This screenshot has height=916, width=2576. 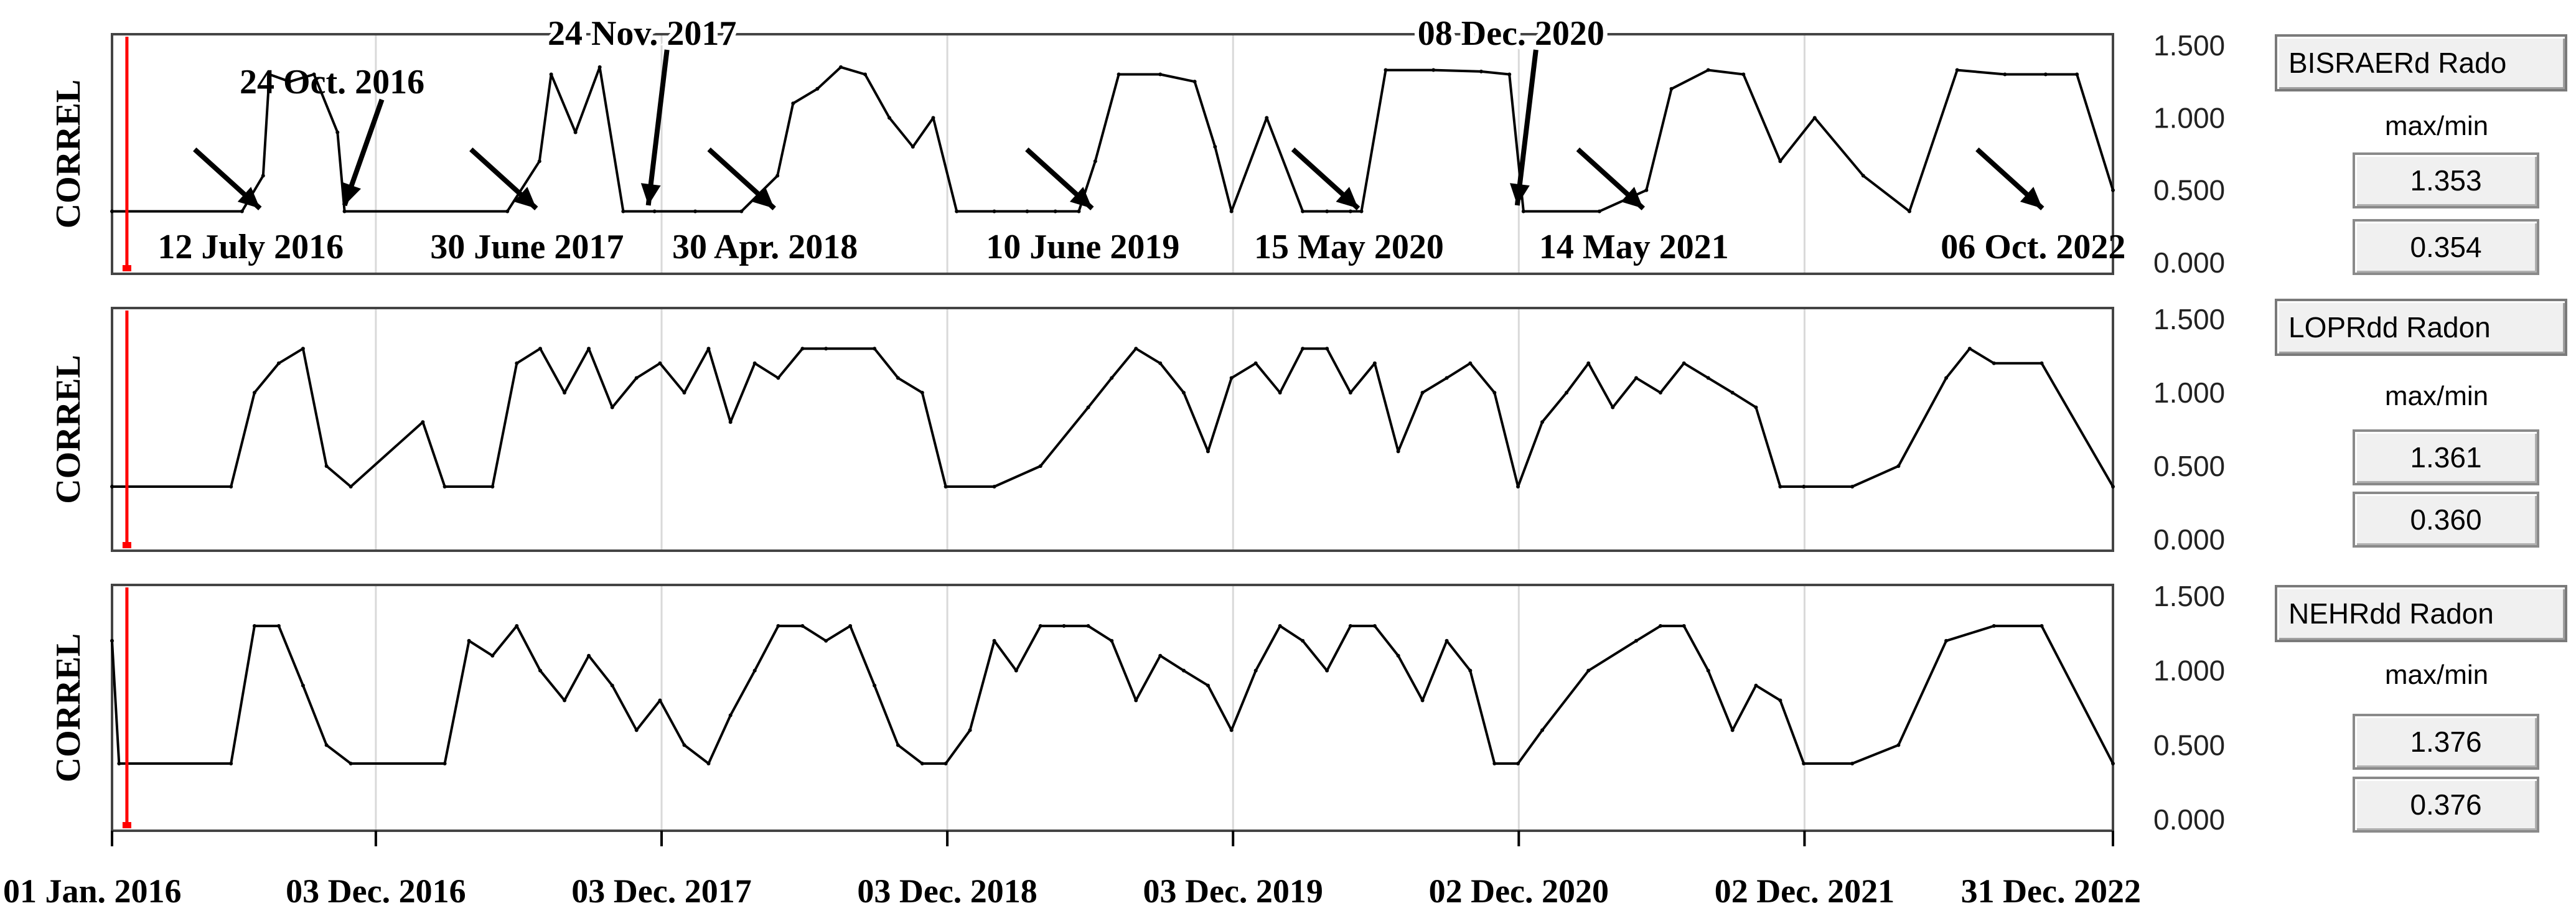 I want to click on time-cursor-handle, so click(x=126, y=268).